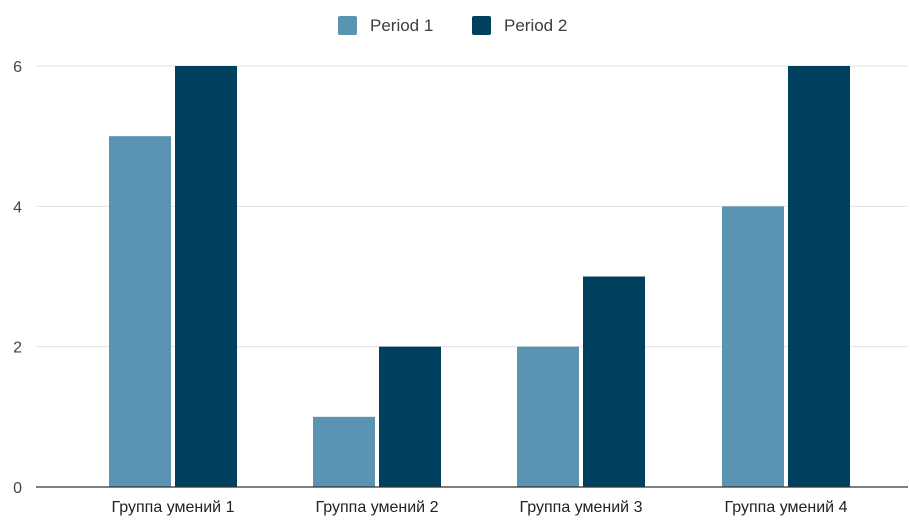 This screenshot has width=910, height=521. I want to click on legend: Period 1 Period 2, so click(452, 25).